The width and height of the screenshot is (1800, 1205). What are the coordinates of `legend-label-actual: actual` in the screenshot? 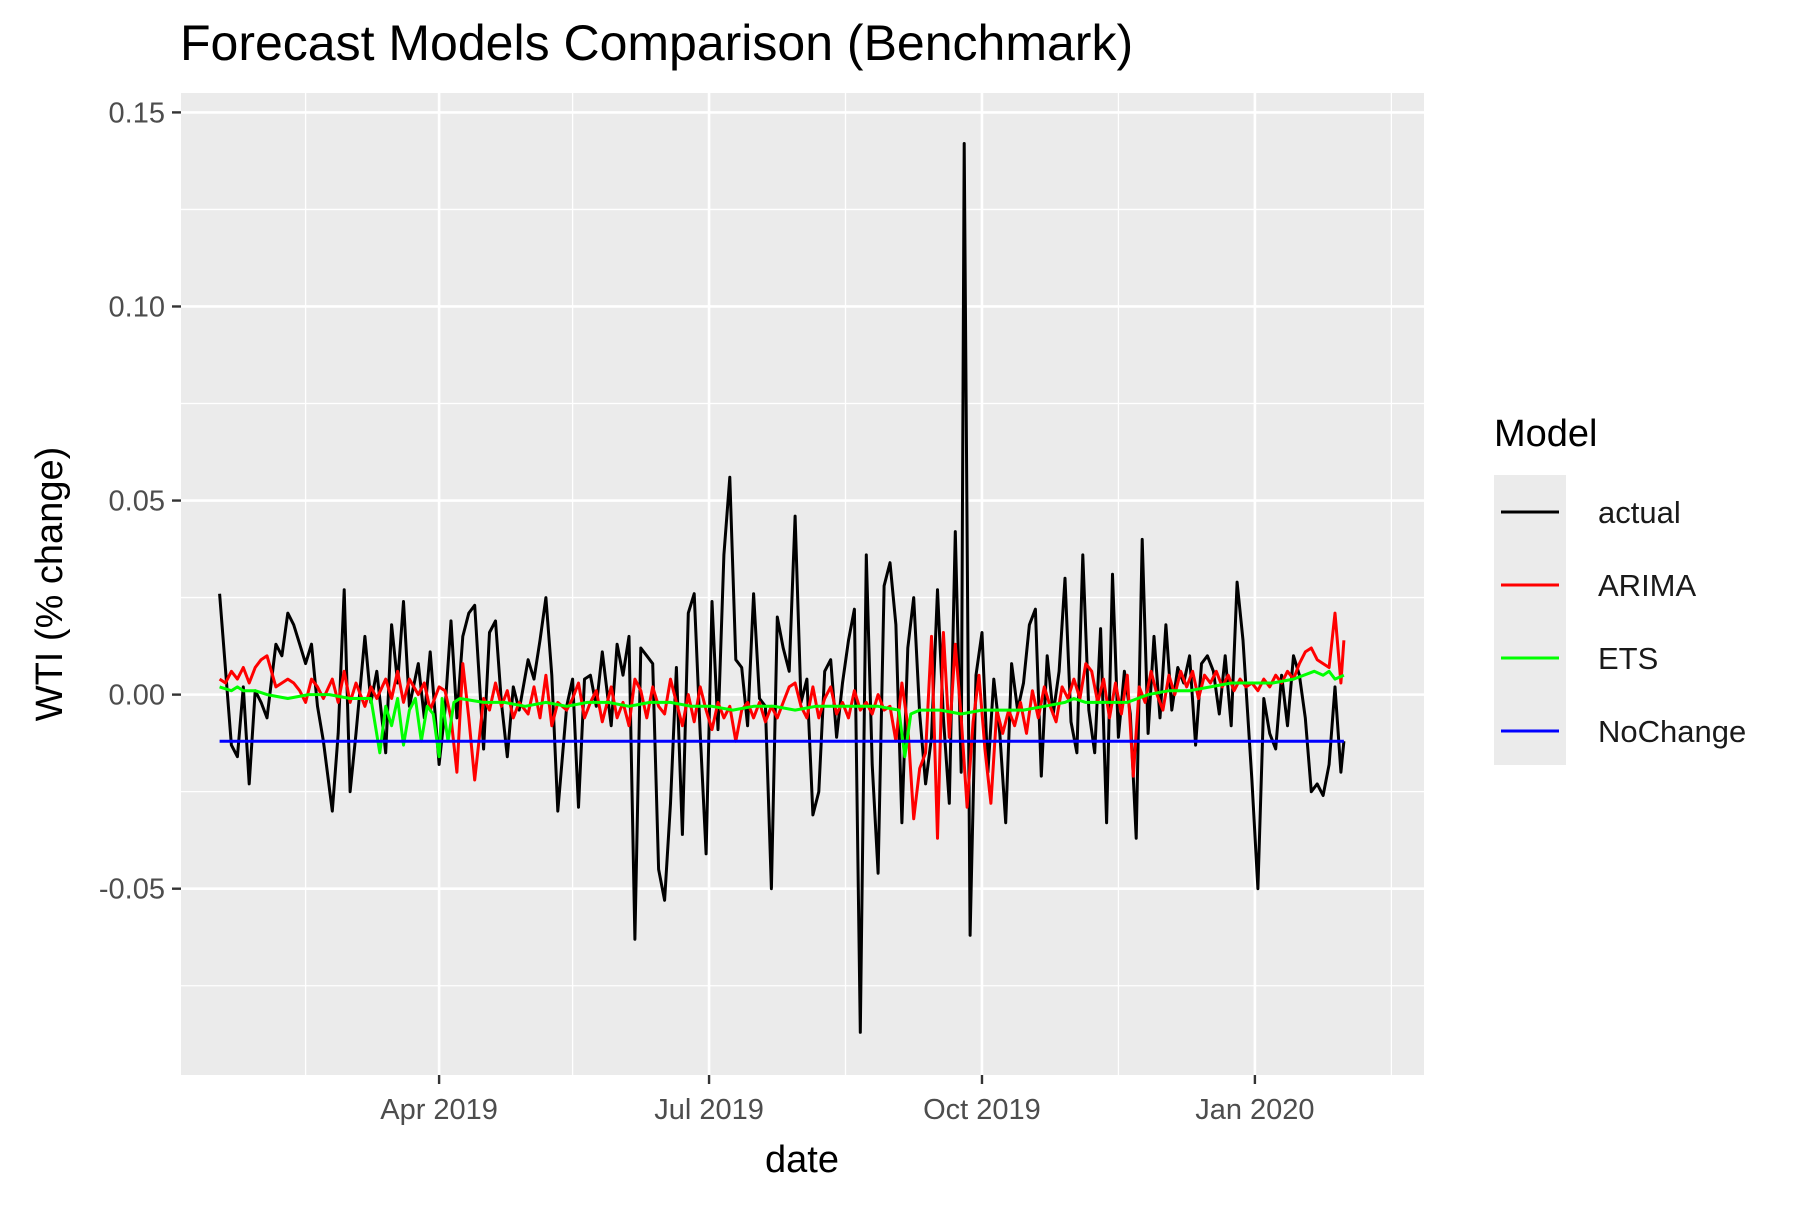 It's located at (1639, 512).